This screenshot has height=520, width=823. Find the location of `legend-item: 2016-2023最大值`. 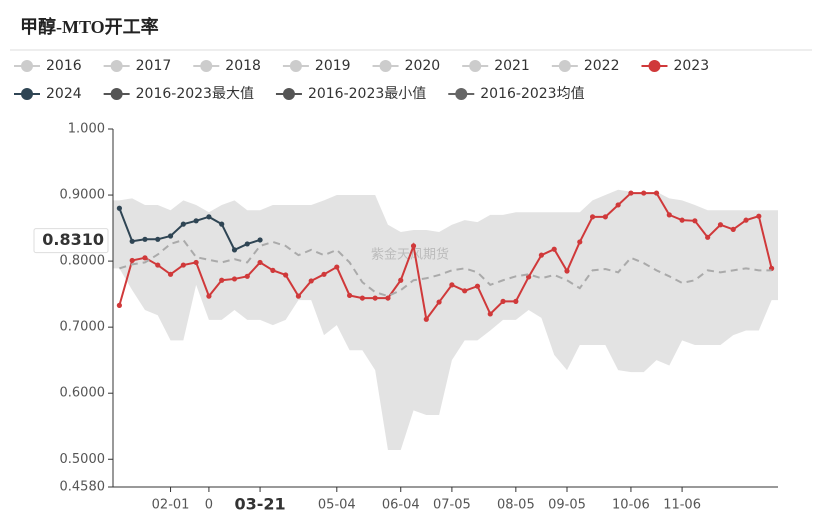

legend-item: 2016-2023最大值 is located at coordinates (178, 94).